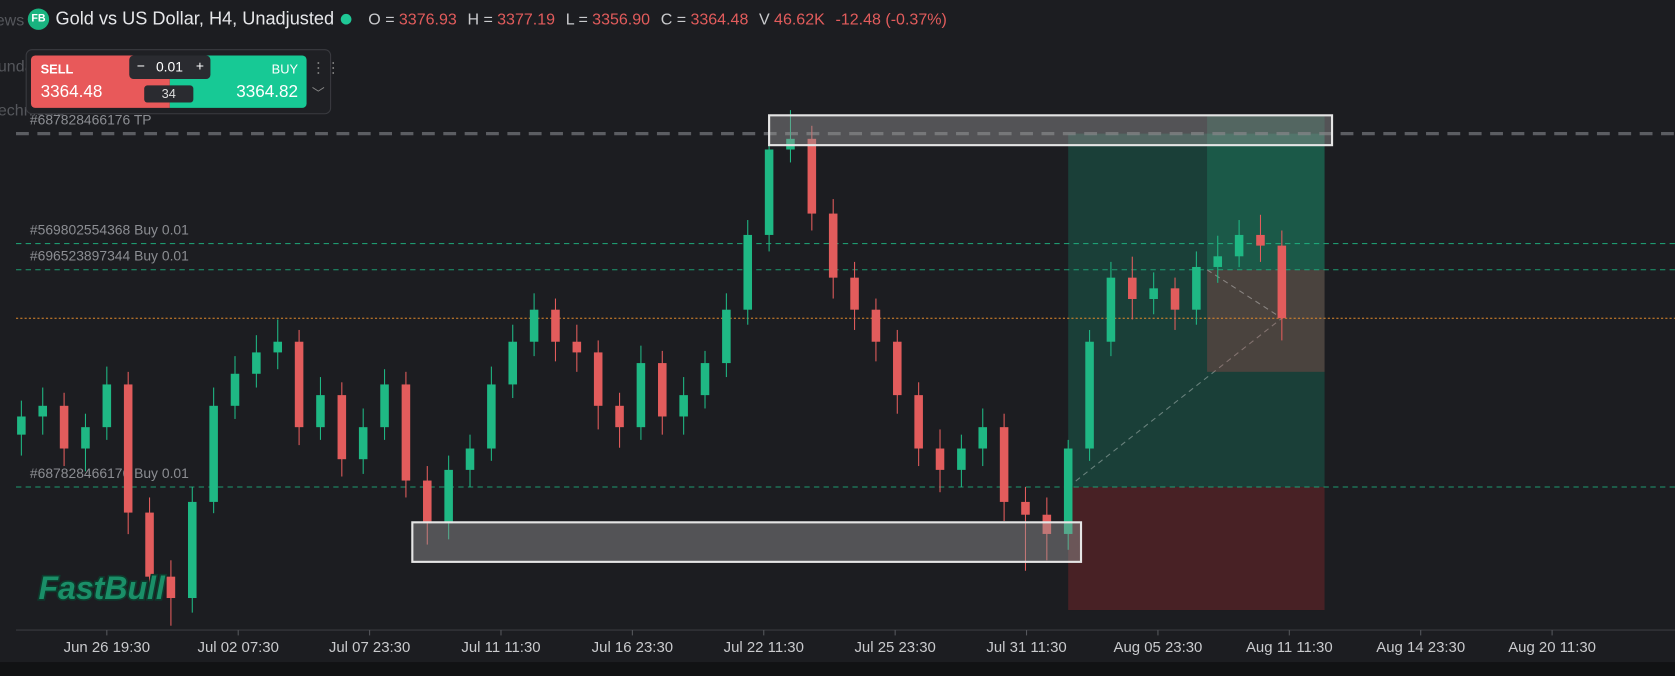 Image resolution: width=1675 pixels, height=676 pixels. What do you see at coordinates (100, 81) in the screenshot?
I see `sell-button: SELL 3364.48` at bounding box center [100, 81].